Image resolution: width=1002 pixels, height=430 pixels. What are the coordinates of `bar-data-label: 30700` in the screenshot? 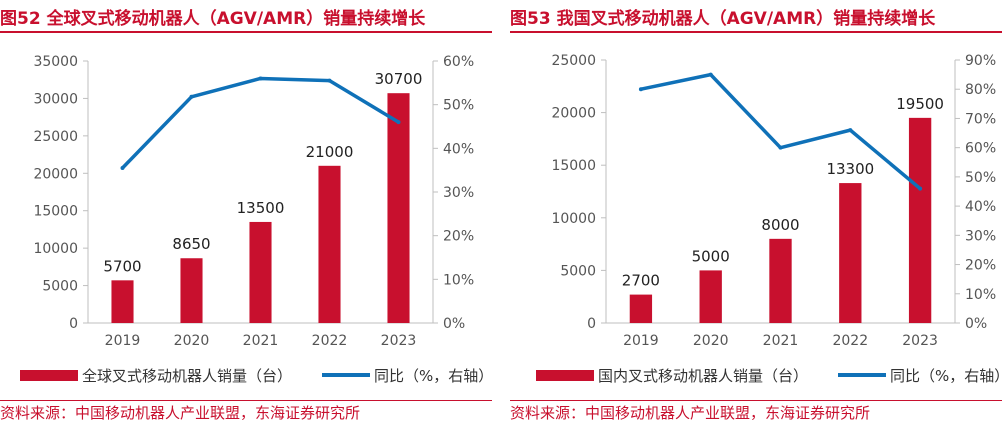 It's located at (399, 79).